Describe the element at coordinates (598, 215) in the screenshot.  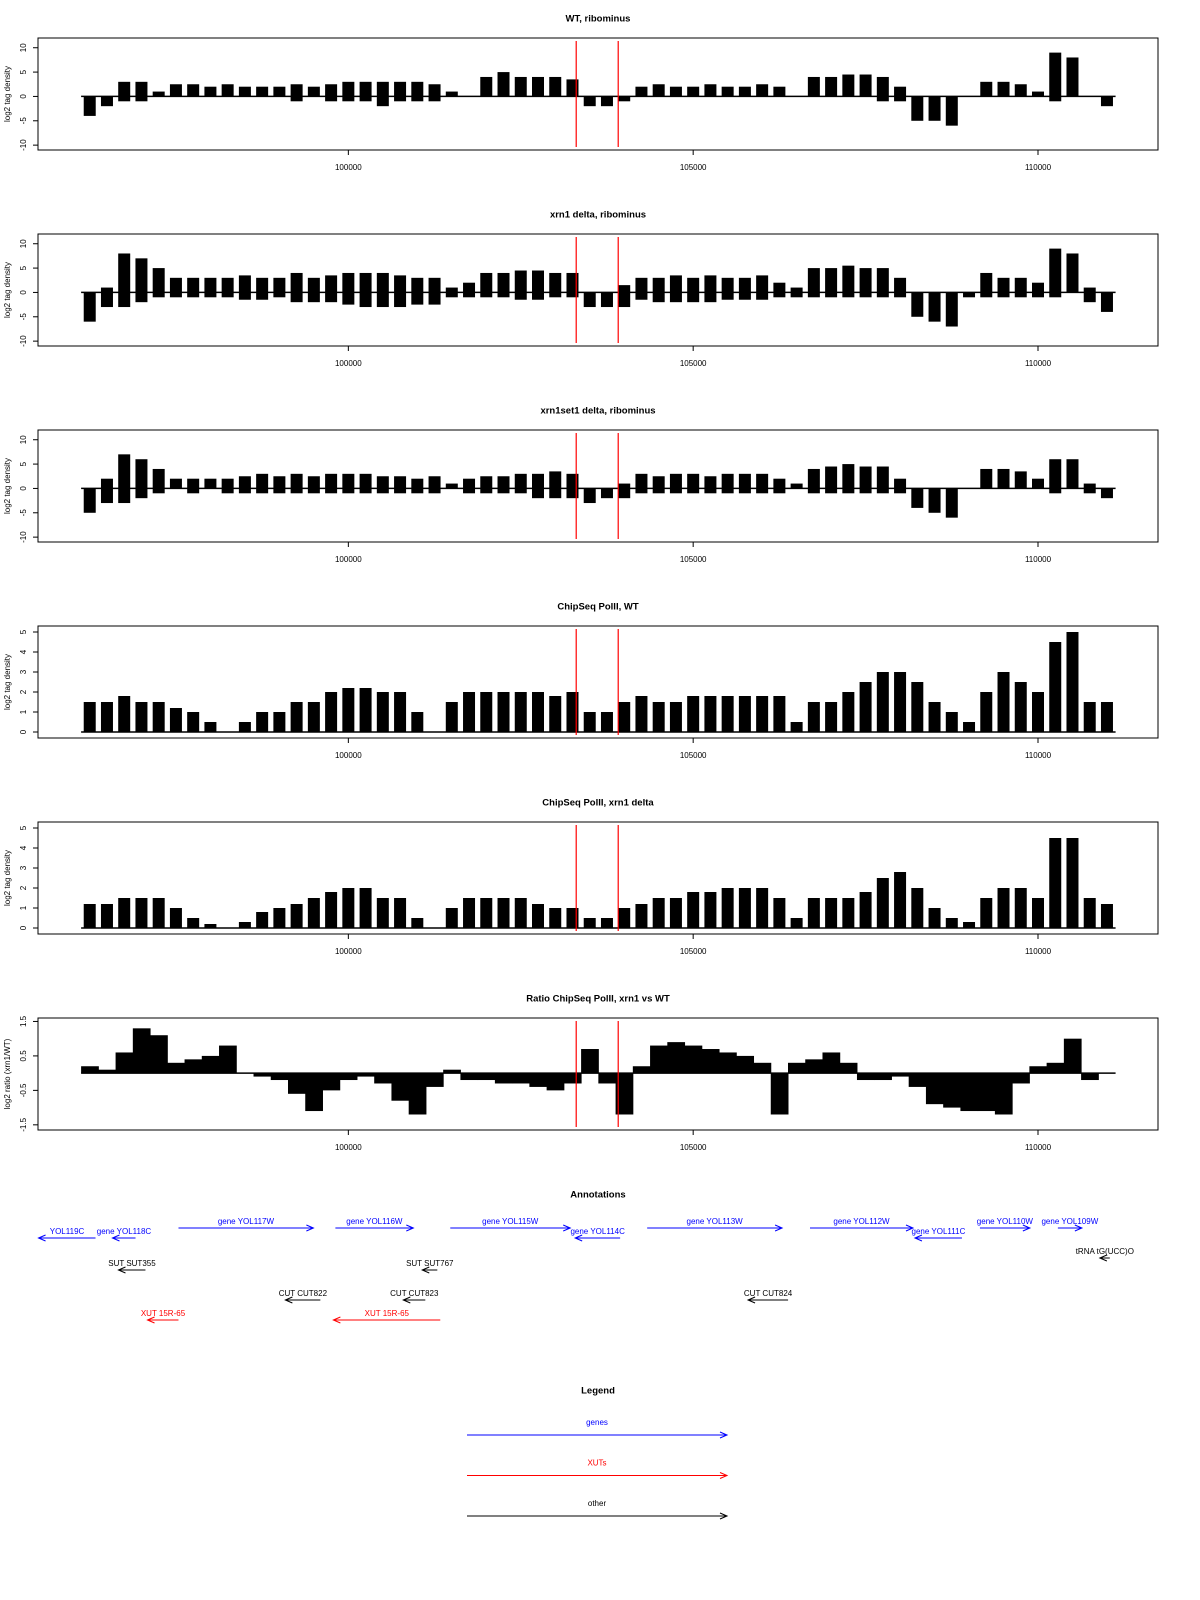
I see `chart-title: xrn1 delta, ribominus` at that location.